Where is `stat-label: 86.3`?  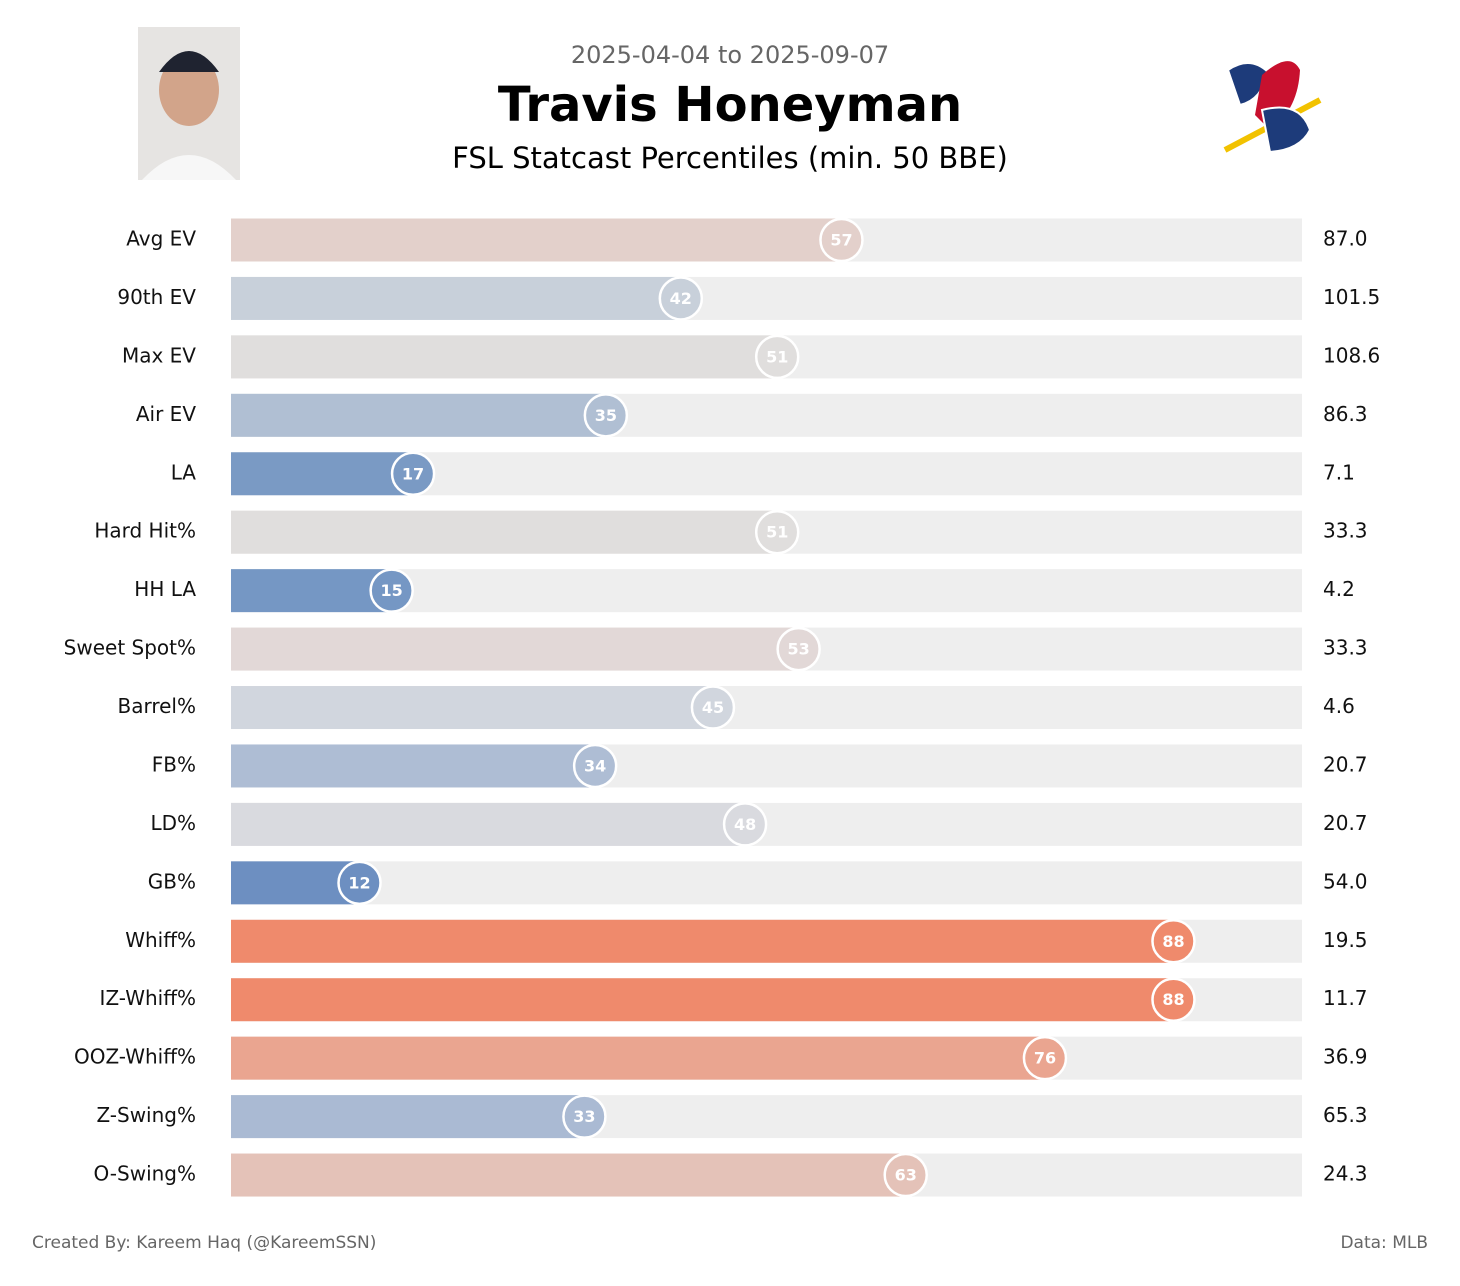 stat-label: 86.3 is located at coordinates (1345, 414).